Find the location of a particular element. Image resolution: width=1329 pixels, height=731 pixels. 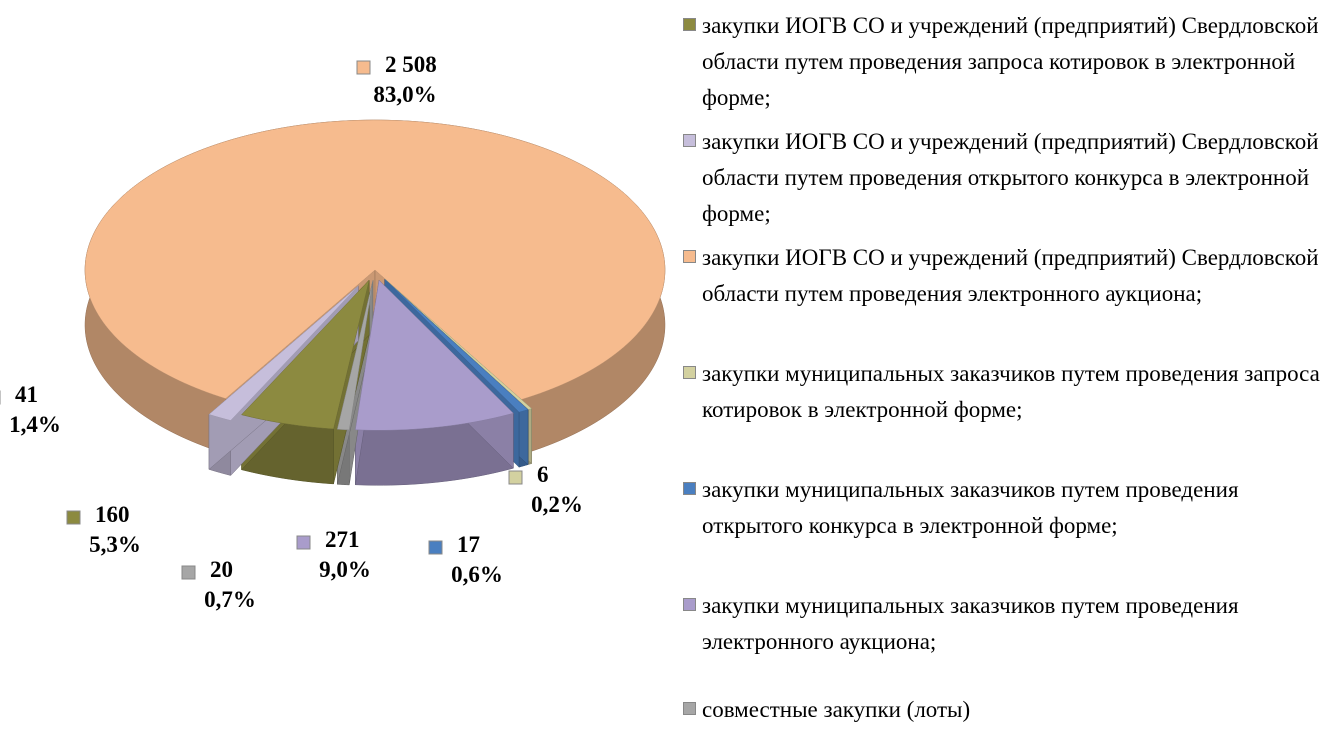

percent-label: 0,6% is located at coordinates (477, 574).